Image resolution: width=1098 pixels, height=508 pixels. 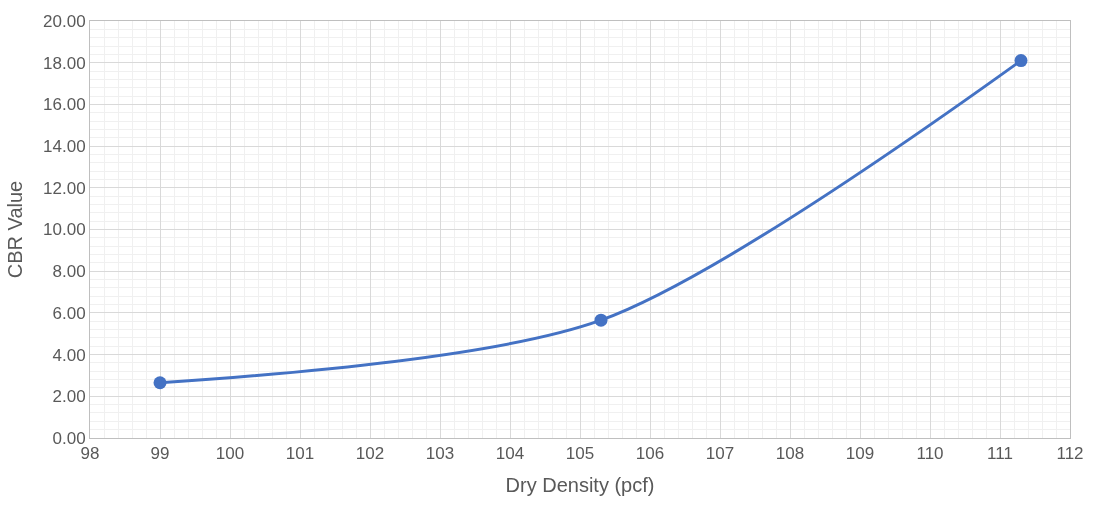 What do you see at coordinates (69, 397) in the screenshot?
I see `y-tick-label: 2.00` at bounding box center [69, 397].